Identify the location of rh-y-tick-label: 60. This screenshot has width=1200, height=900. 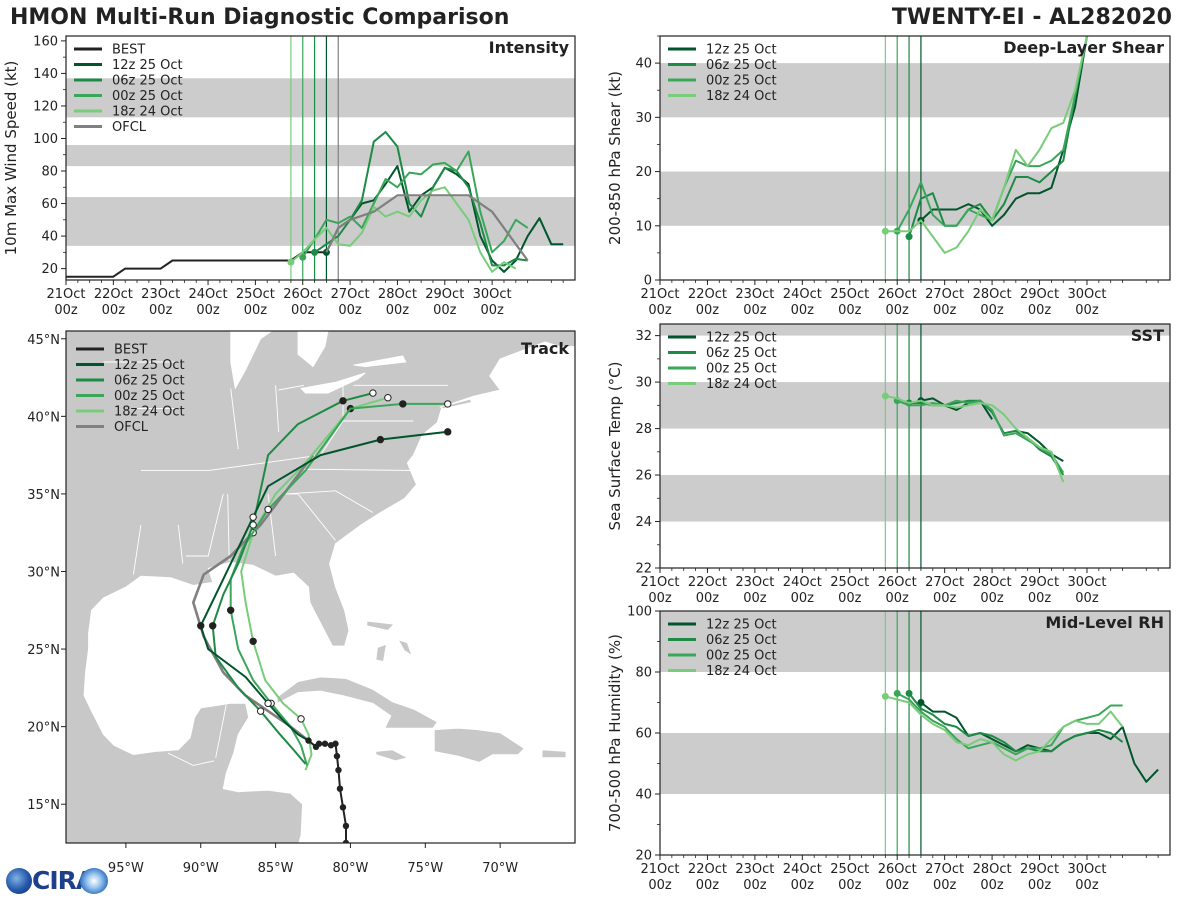
(643, 734).